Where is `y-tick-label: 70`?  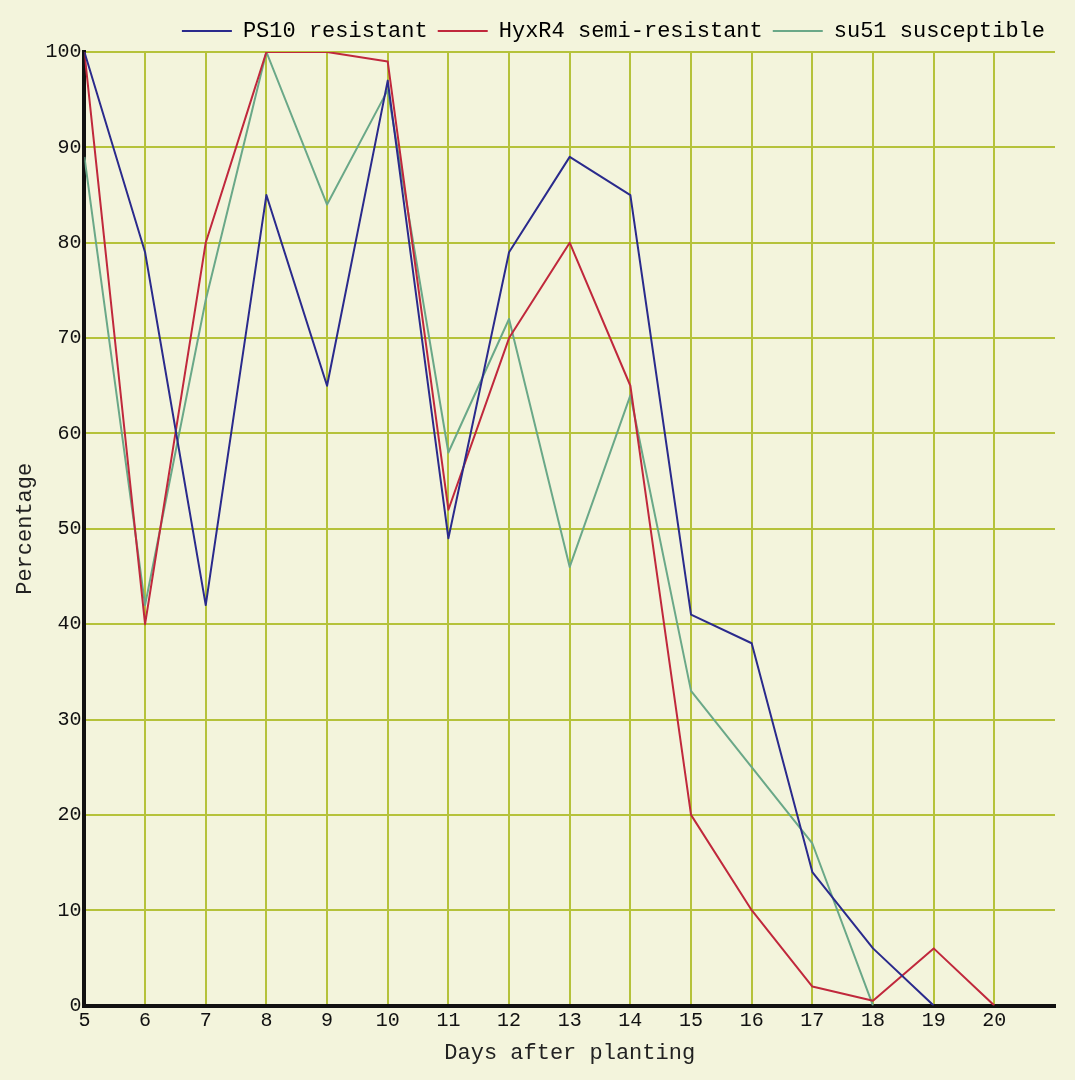 y-tick-label: 70 is located at coordinates (69, 338).